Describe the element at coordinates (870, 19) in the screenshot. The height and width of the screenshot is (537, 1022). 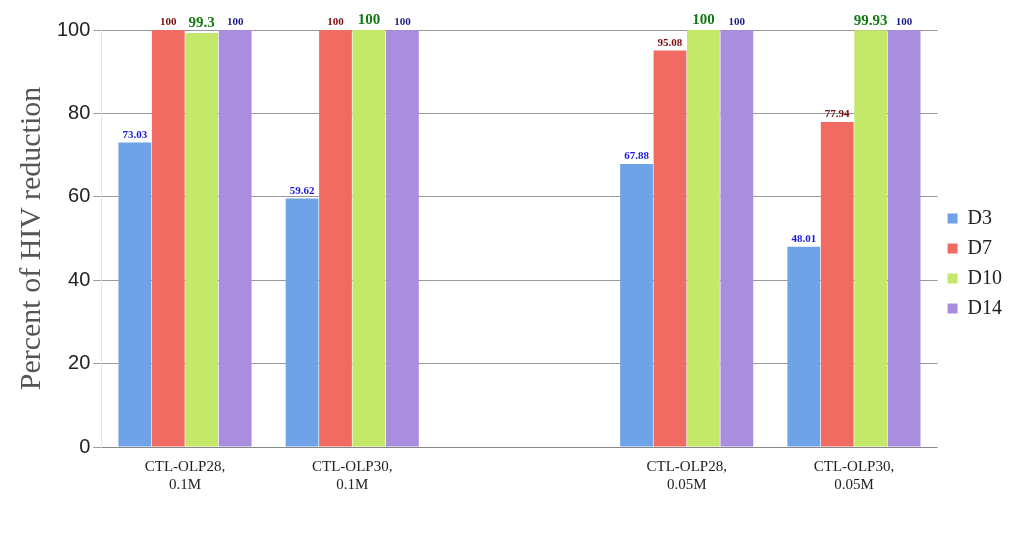
I see `data-label: 99.93` at that location.